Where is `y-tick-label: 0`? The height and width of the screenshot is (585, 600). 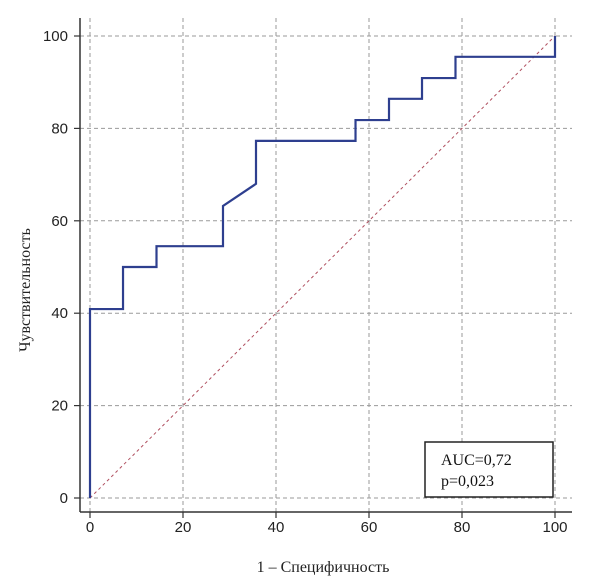 y-tick-label: 0 is located at coordinates (64, 498).